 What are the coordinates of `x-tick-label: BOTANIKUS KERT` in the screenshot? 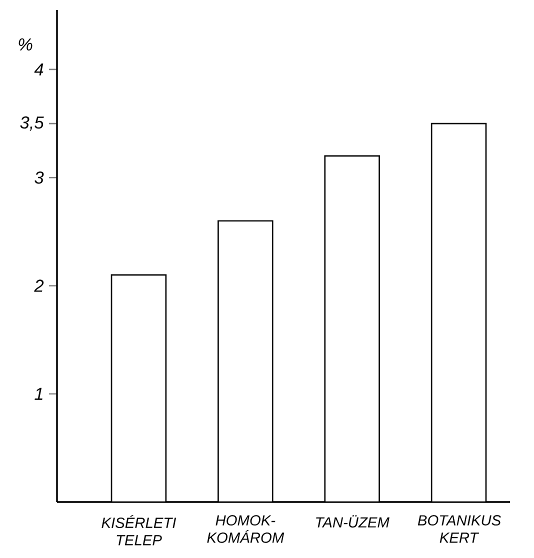 It's located at (459, 529).